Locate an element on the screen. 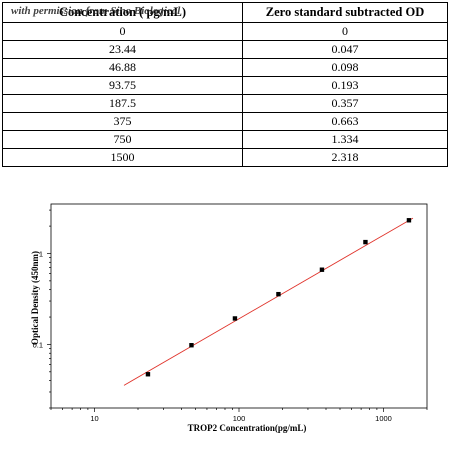 The width and height of the screenshot is (450, 450). od-cell: 0.193 is located at coordinates (345, 85).